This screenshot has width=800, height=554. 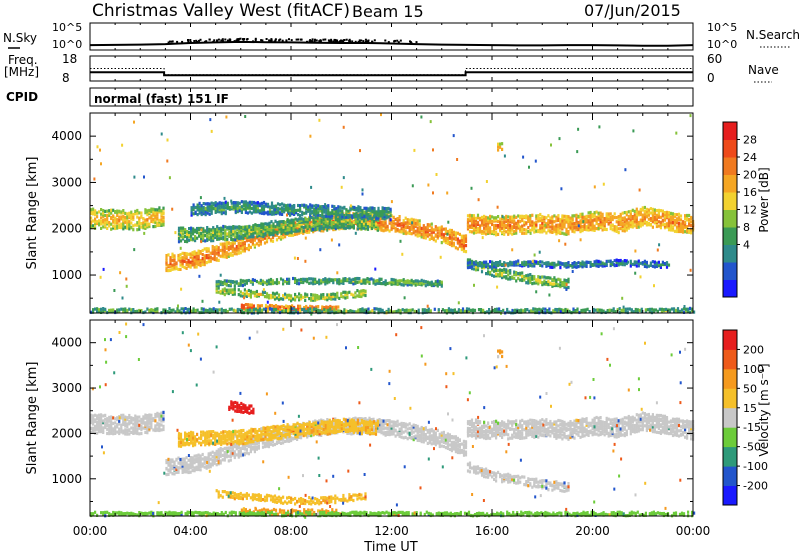 What do you see at coordinates (292, 41) in the screenshot?
I see `nsky-scatter` at bounding box center [292, 41].